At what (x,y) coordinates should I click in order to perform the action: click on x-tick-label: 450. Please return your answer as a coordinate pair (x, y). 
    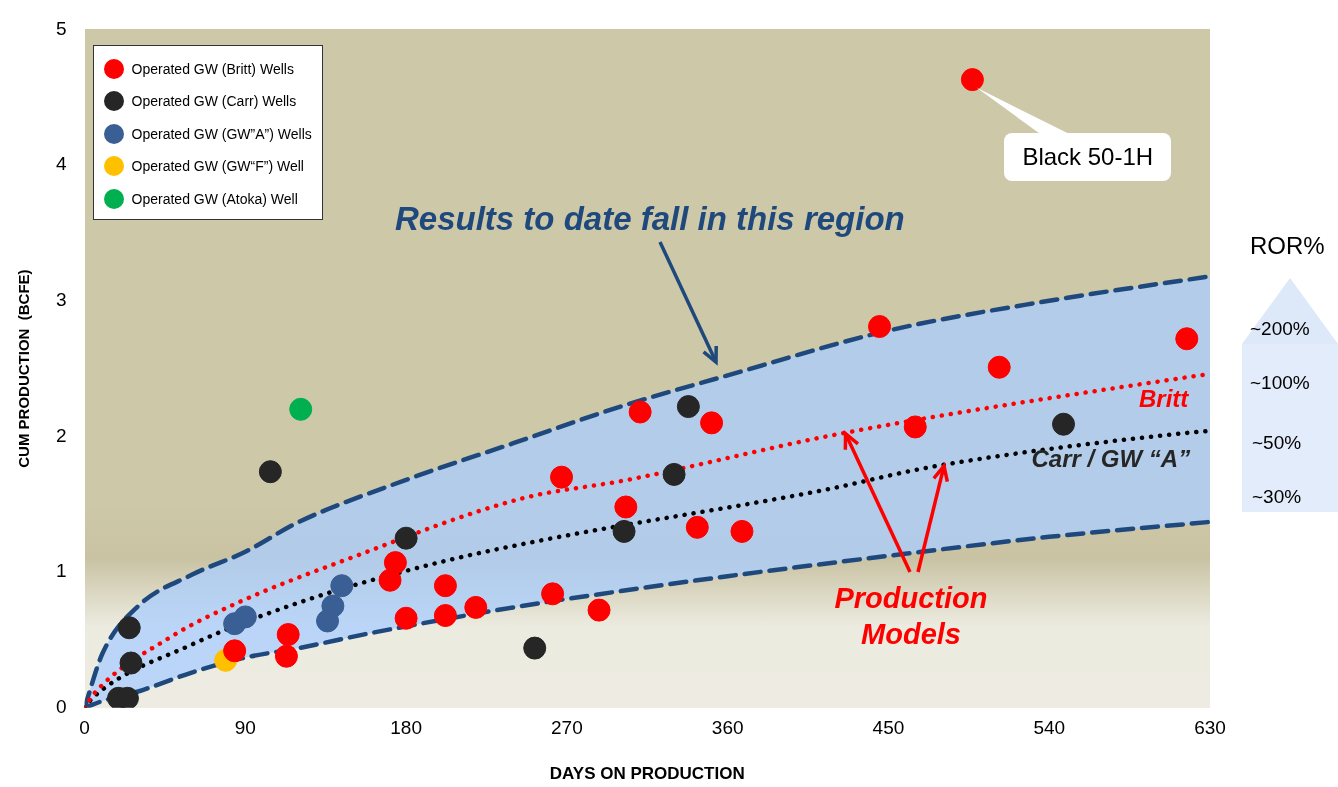
    Looking at the image, I should click on (888, 728).